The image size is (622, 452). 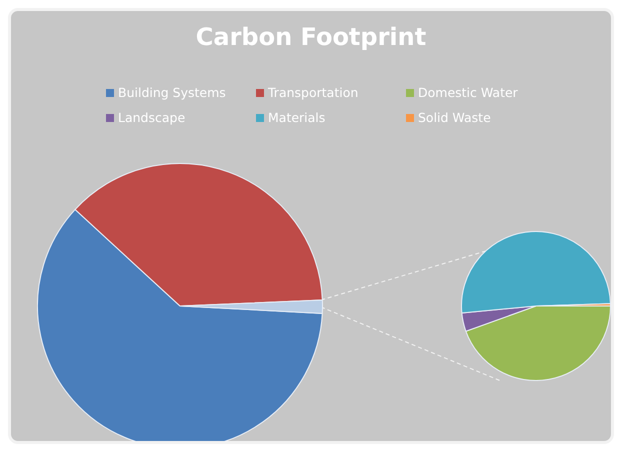 What do you see at coordinates (297, 117) in the screenshot?
I see `legend-label: Materials` at bounding box center [297, 117].